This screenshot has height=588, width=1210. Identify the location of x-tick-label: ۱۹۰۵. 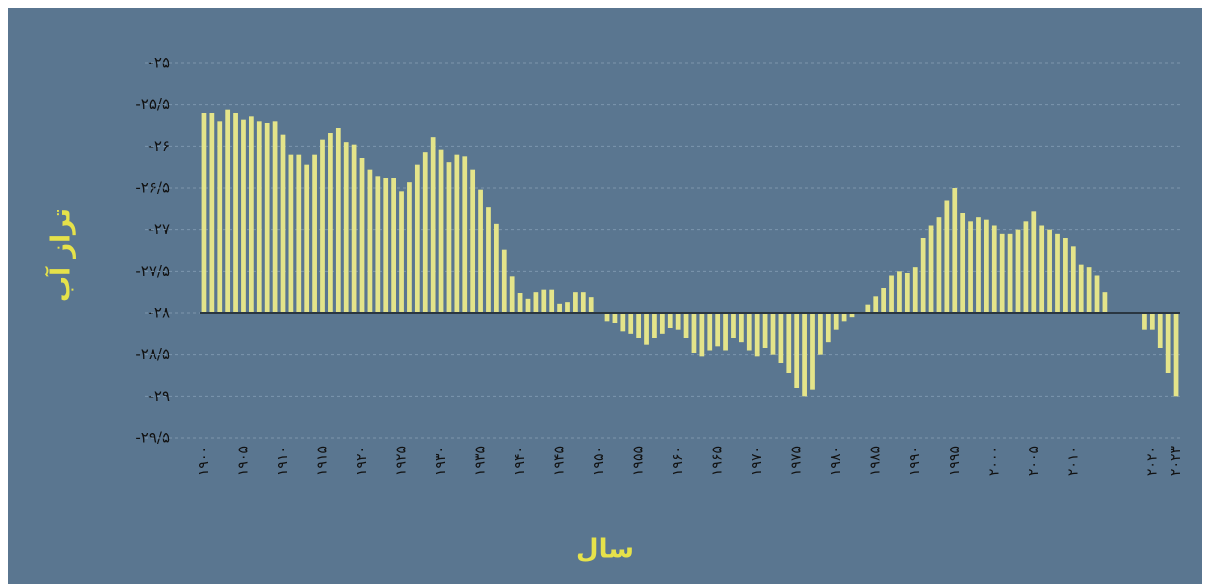
(243, 461).